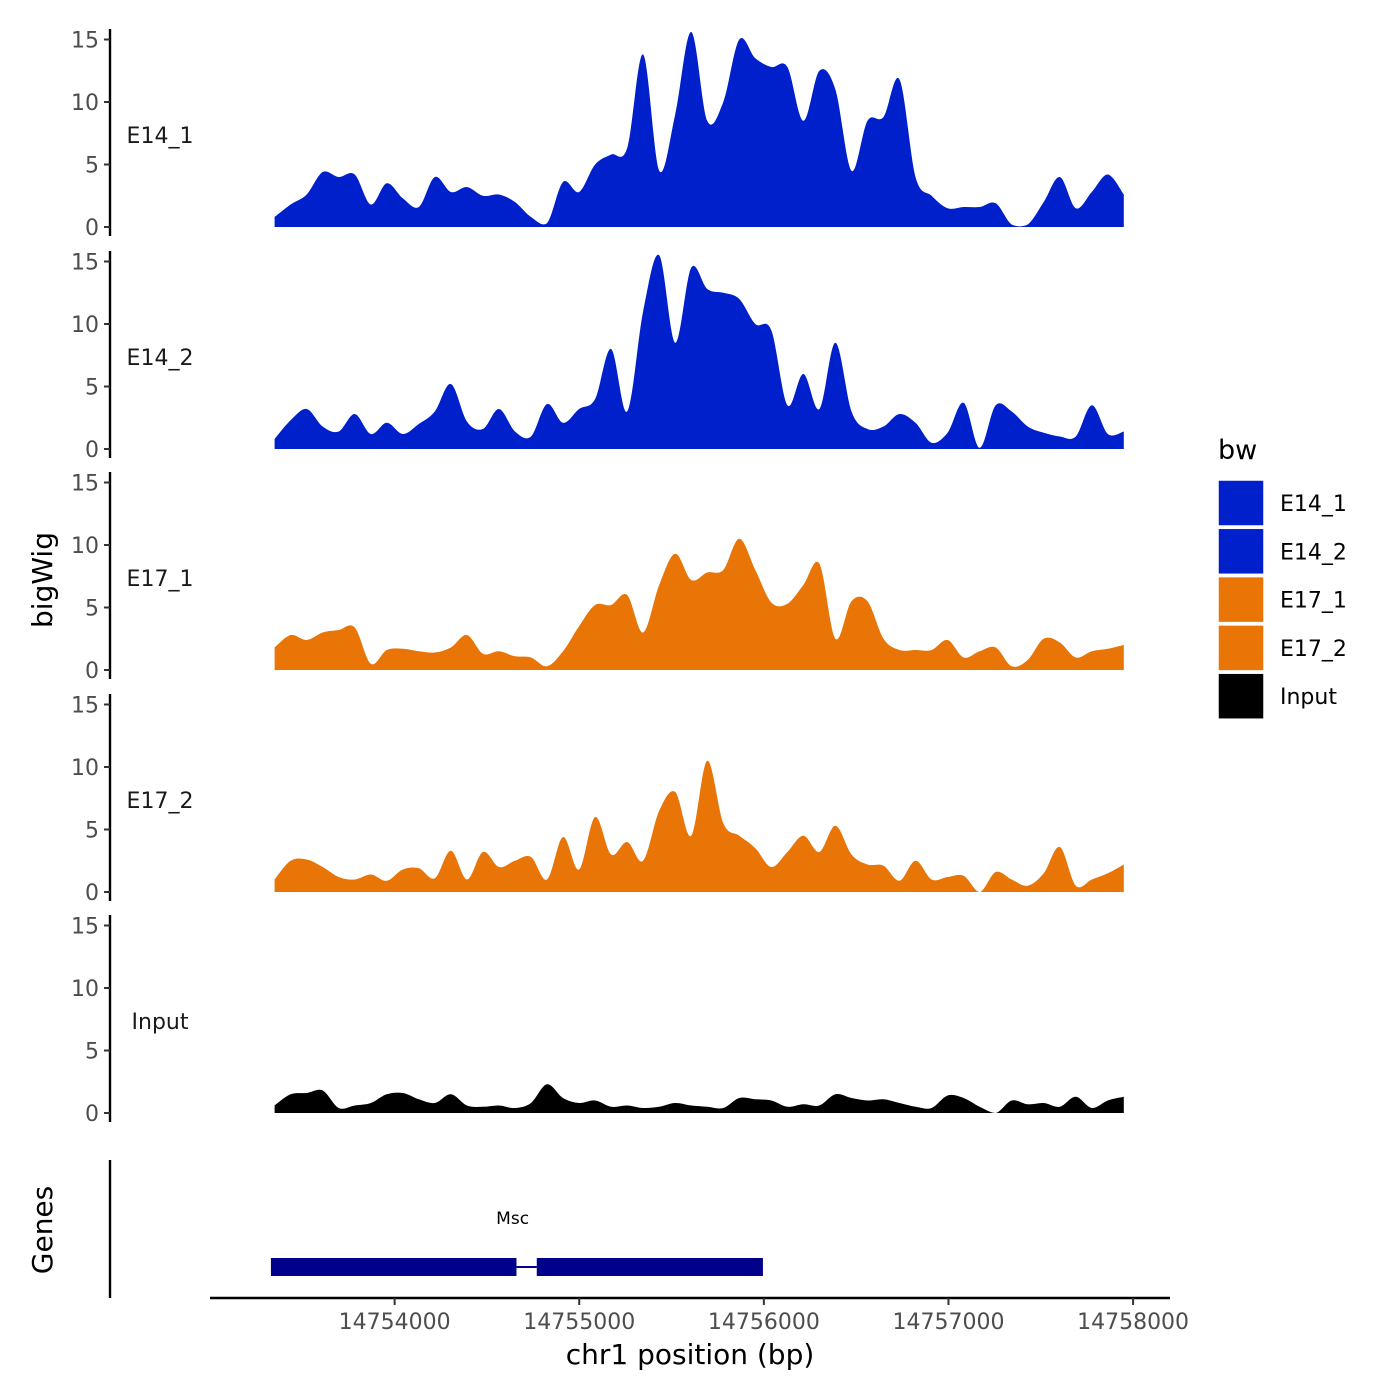 Image resolution: width=1400 pixels, height=1400 pixels. I want to click on legend: bw E14_1 E14_2 E17_1 E17_2 Input, so click(1282, 577).